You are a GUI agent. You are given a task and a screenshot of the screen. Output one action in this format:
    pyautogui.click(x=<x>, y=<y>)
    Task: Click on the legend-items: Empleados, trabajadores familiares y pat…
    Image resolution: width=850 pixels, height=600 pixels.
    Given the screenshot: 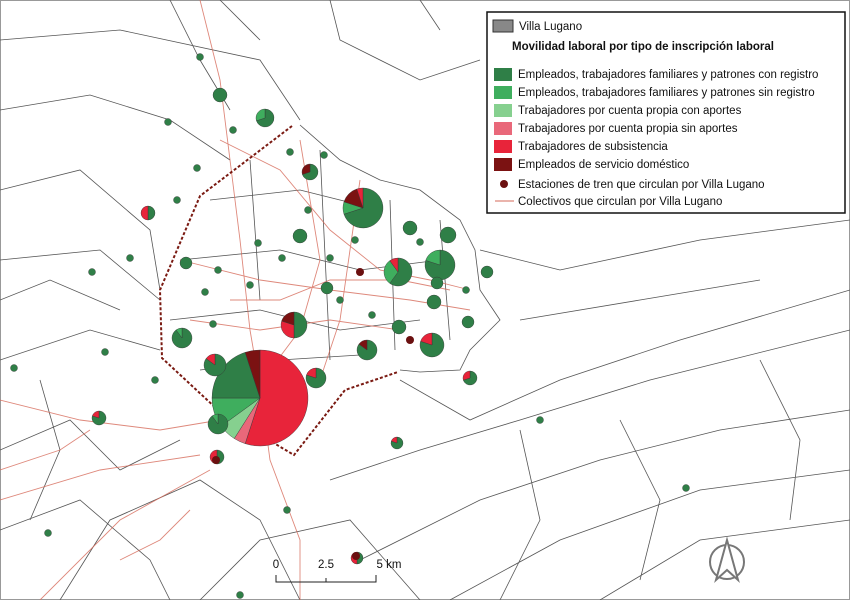 What is the action you would take?
    pyautogui.click(x=656, y=119)
    